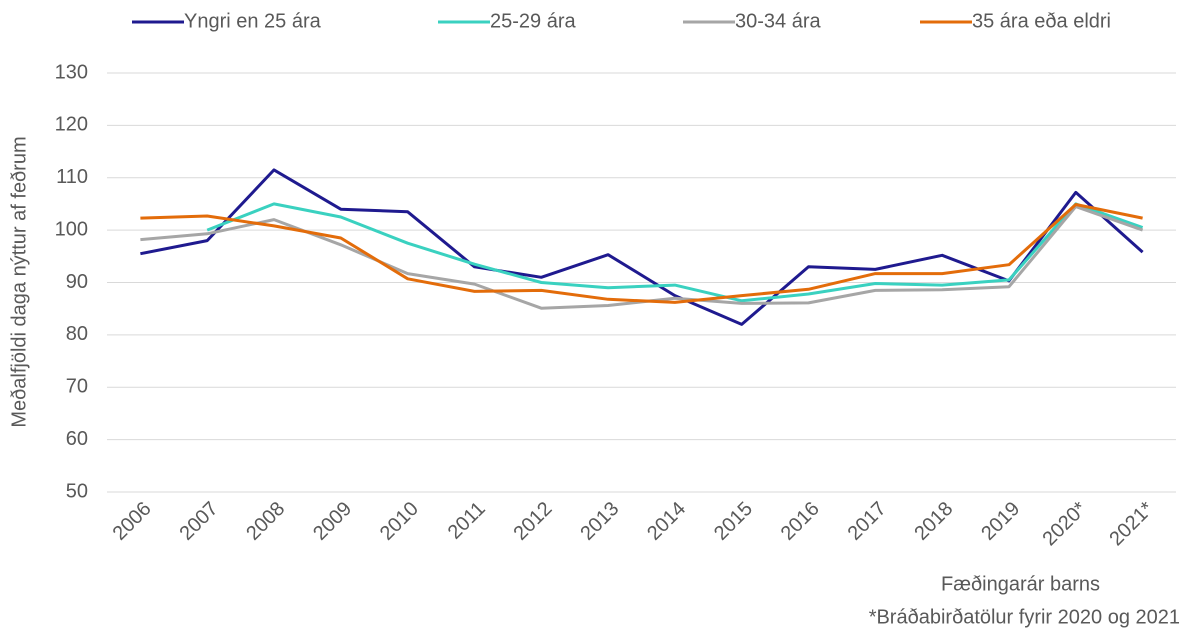 The width and height of the screenshot is (1189, 635). Describe the element at coordinates (132, 521) in the screenshot. I see `x-tick-label: 2006` at that location.